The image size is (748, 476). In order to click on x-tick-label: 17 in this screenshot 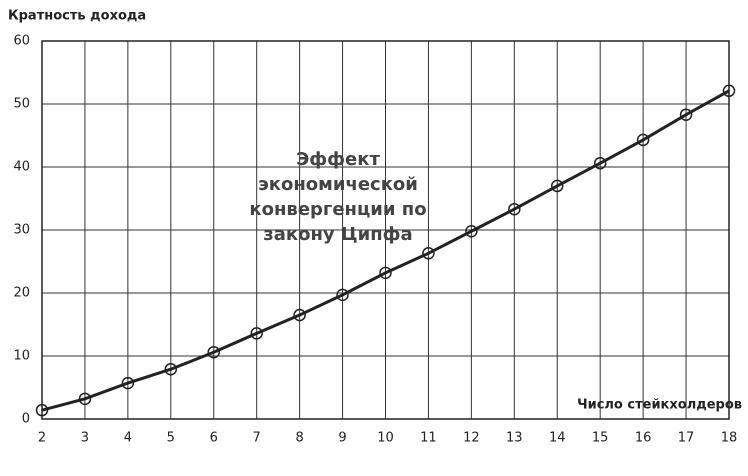, I will do `click(686, 438)`.